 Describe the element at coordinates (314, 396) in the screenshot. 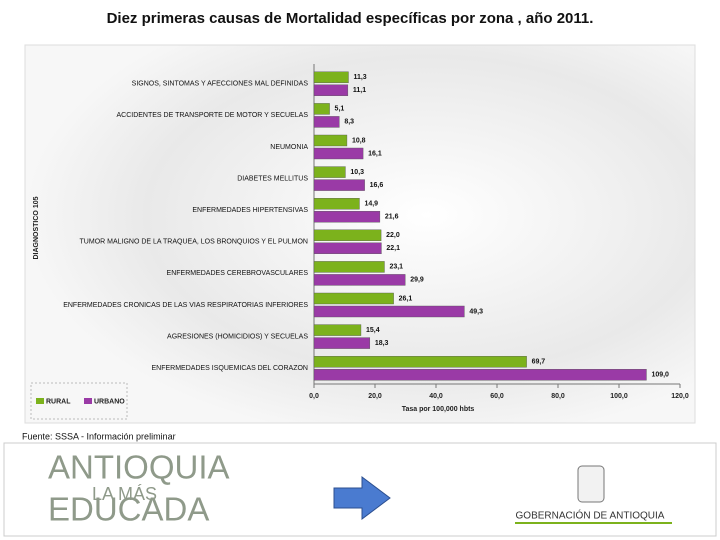

I see `x-tick-label: 0,0` at that location.